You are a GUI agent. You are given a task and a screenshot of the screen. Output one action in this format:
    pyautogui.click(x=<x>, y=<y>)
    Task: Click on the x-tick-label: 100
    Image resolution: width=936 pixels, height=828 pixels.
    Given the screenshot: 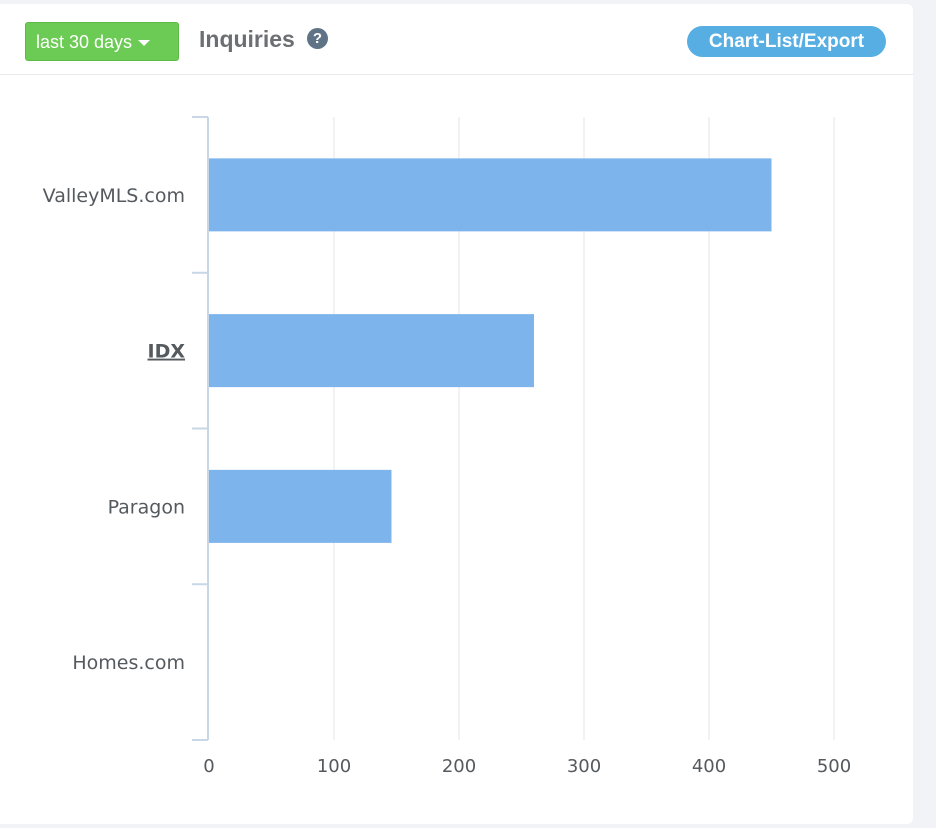 What is the action you would take?
    pyautogui.click(x=334, y=766)
    